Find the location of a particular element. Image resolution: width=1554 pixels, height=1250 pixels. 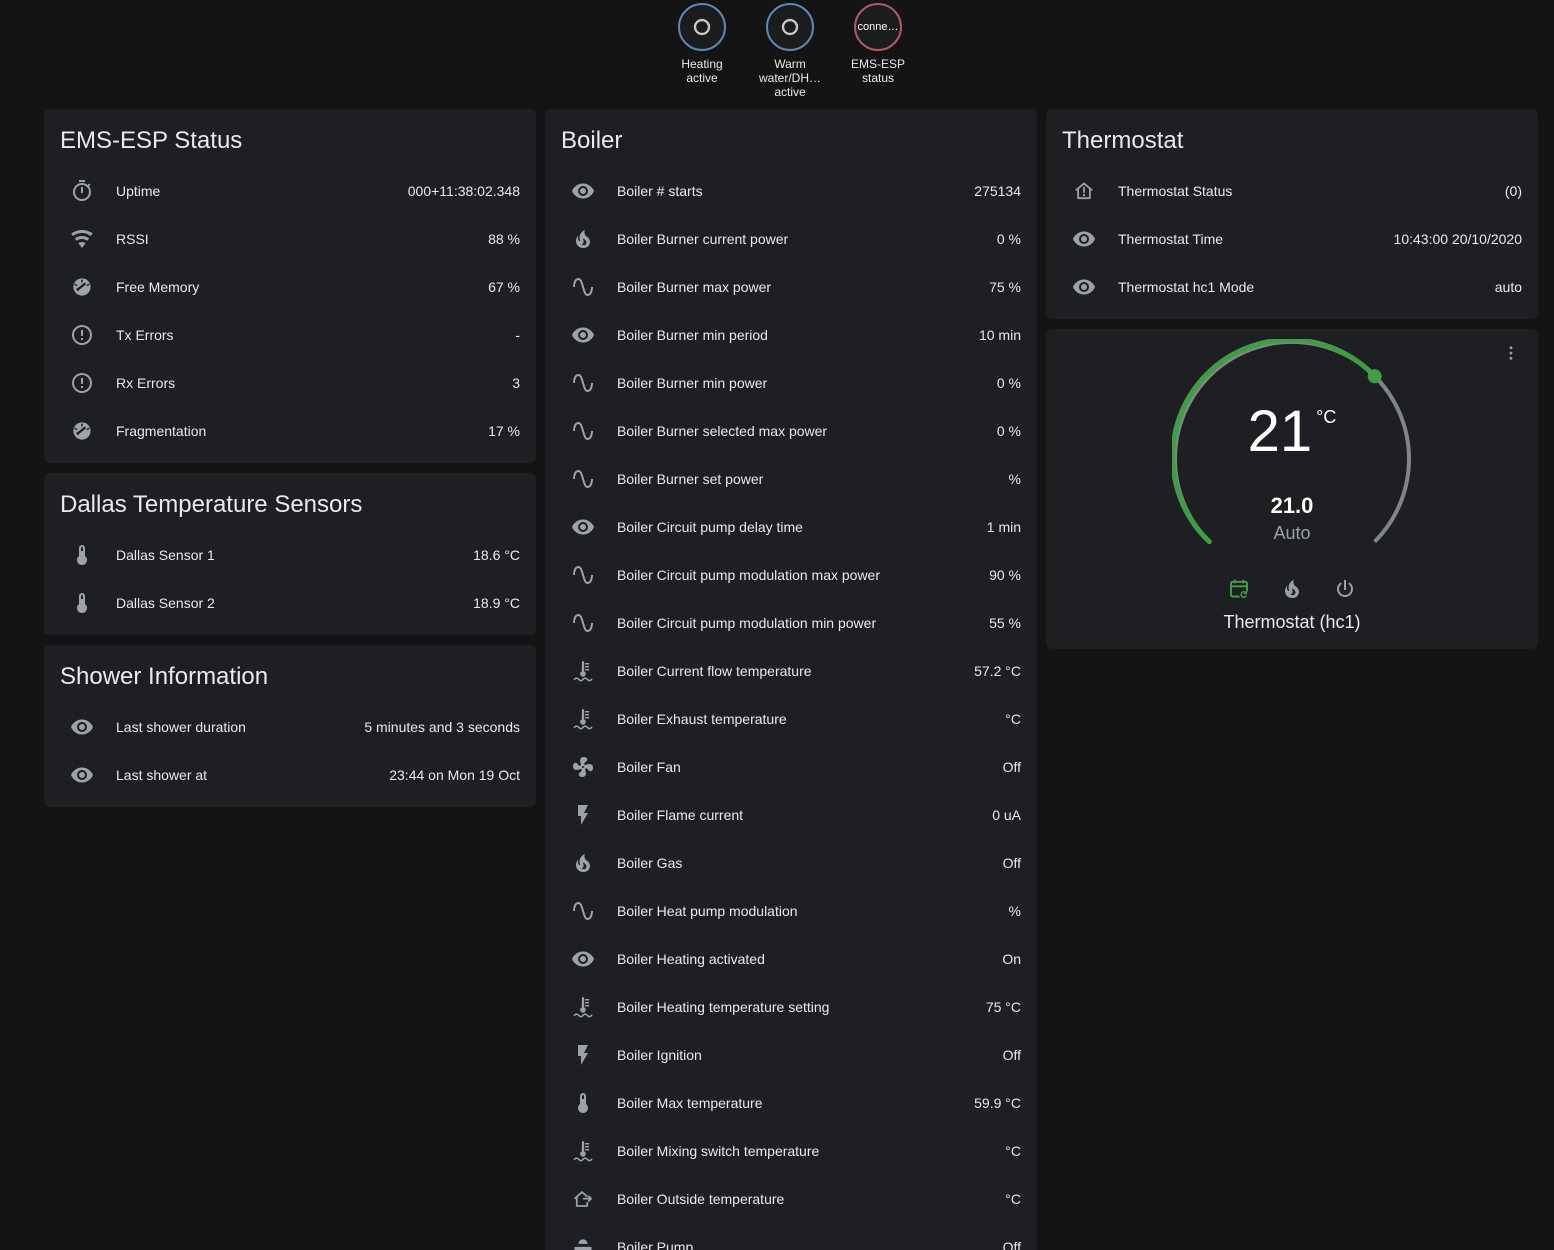

thermometer-icon is located at coordinates (583, 1103).